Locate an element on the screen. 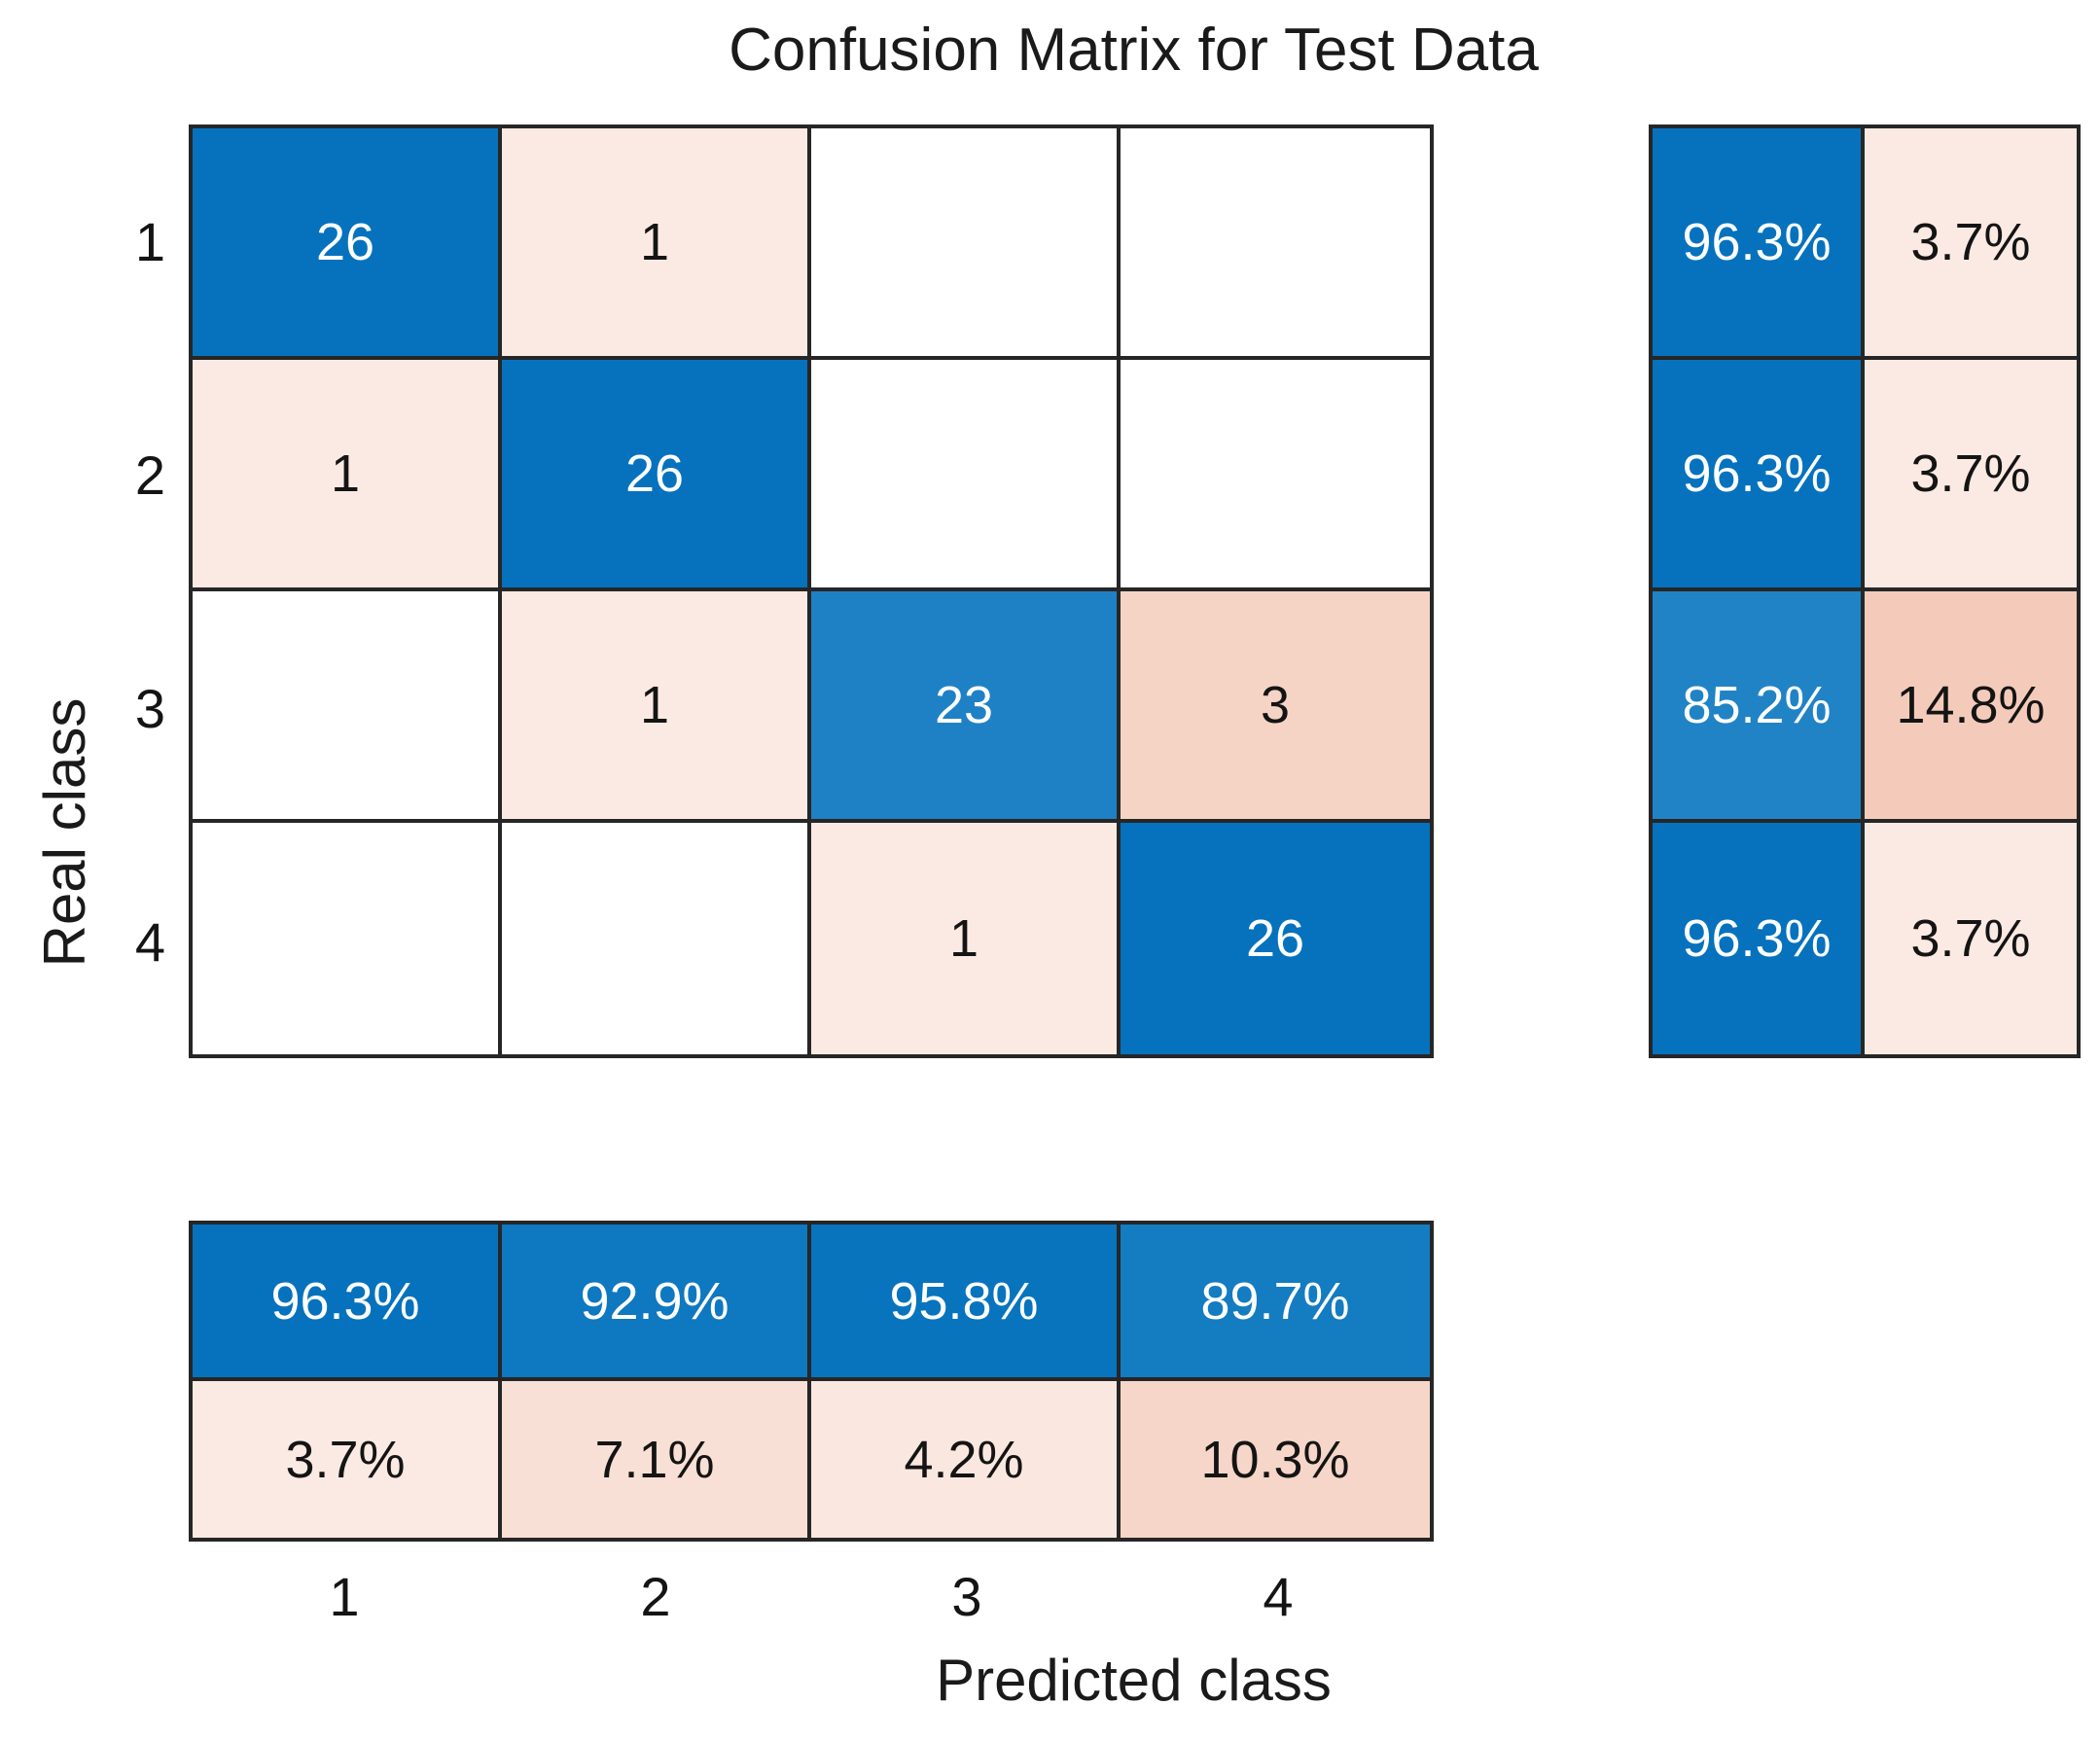  y-tick-3: 3 is located at coordinates (150, 708).